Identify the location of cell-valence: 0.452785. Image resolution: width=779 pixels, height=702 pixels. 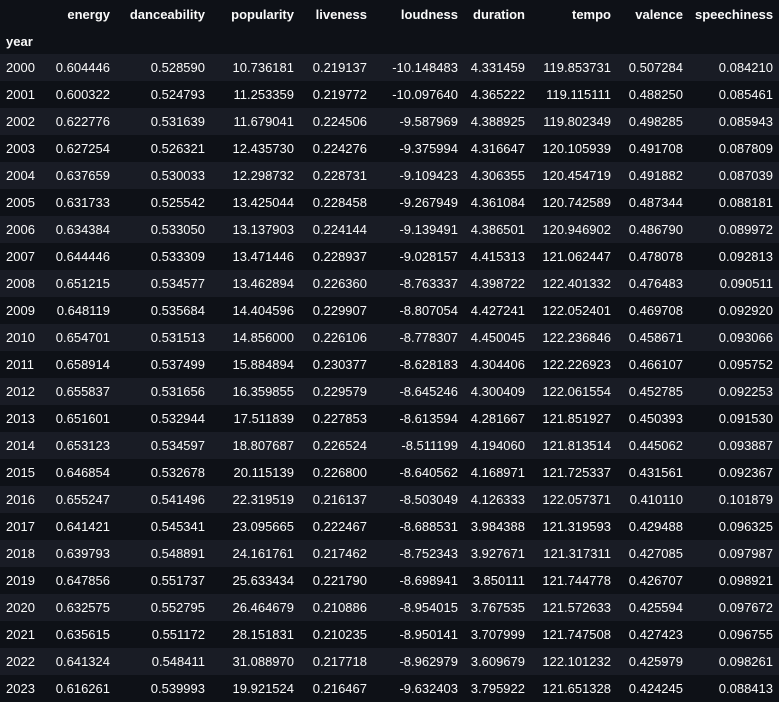
(655, 391).